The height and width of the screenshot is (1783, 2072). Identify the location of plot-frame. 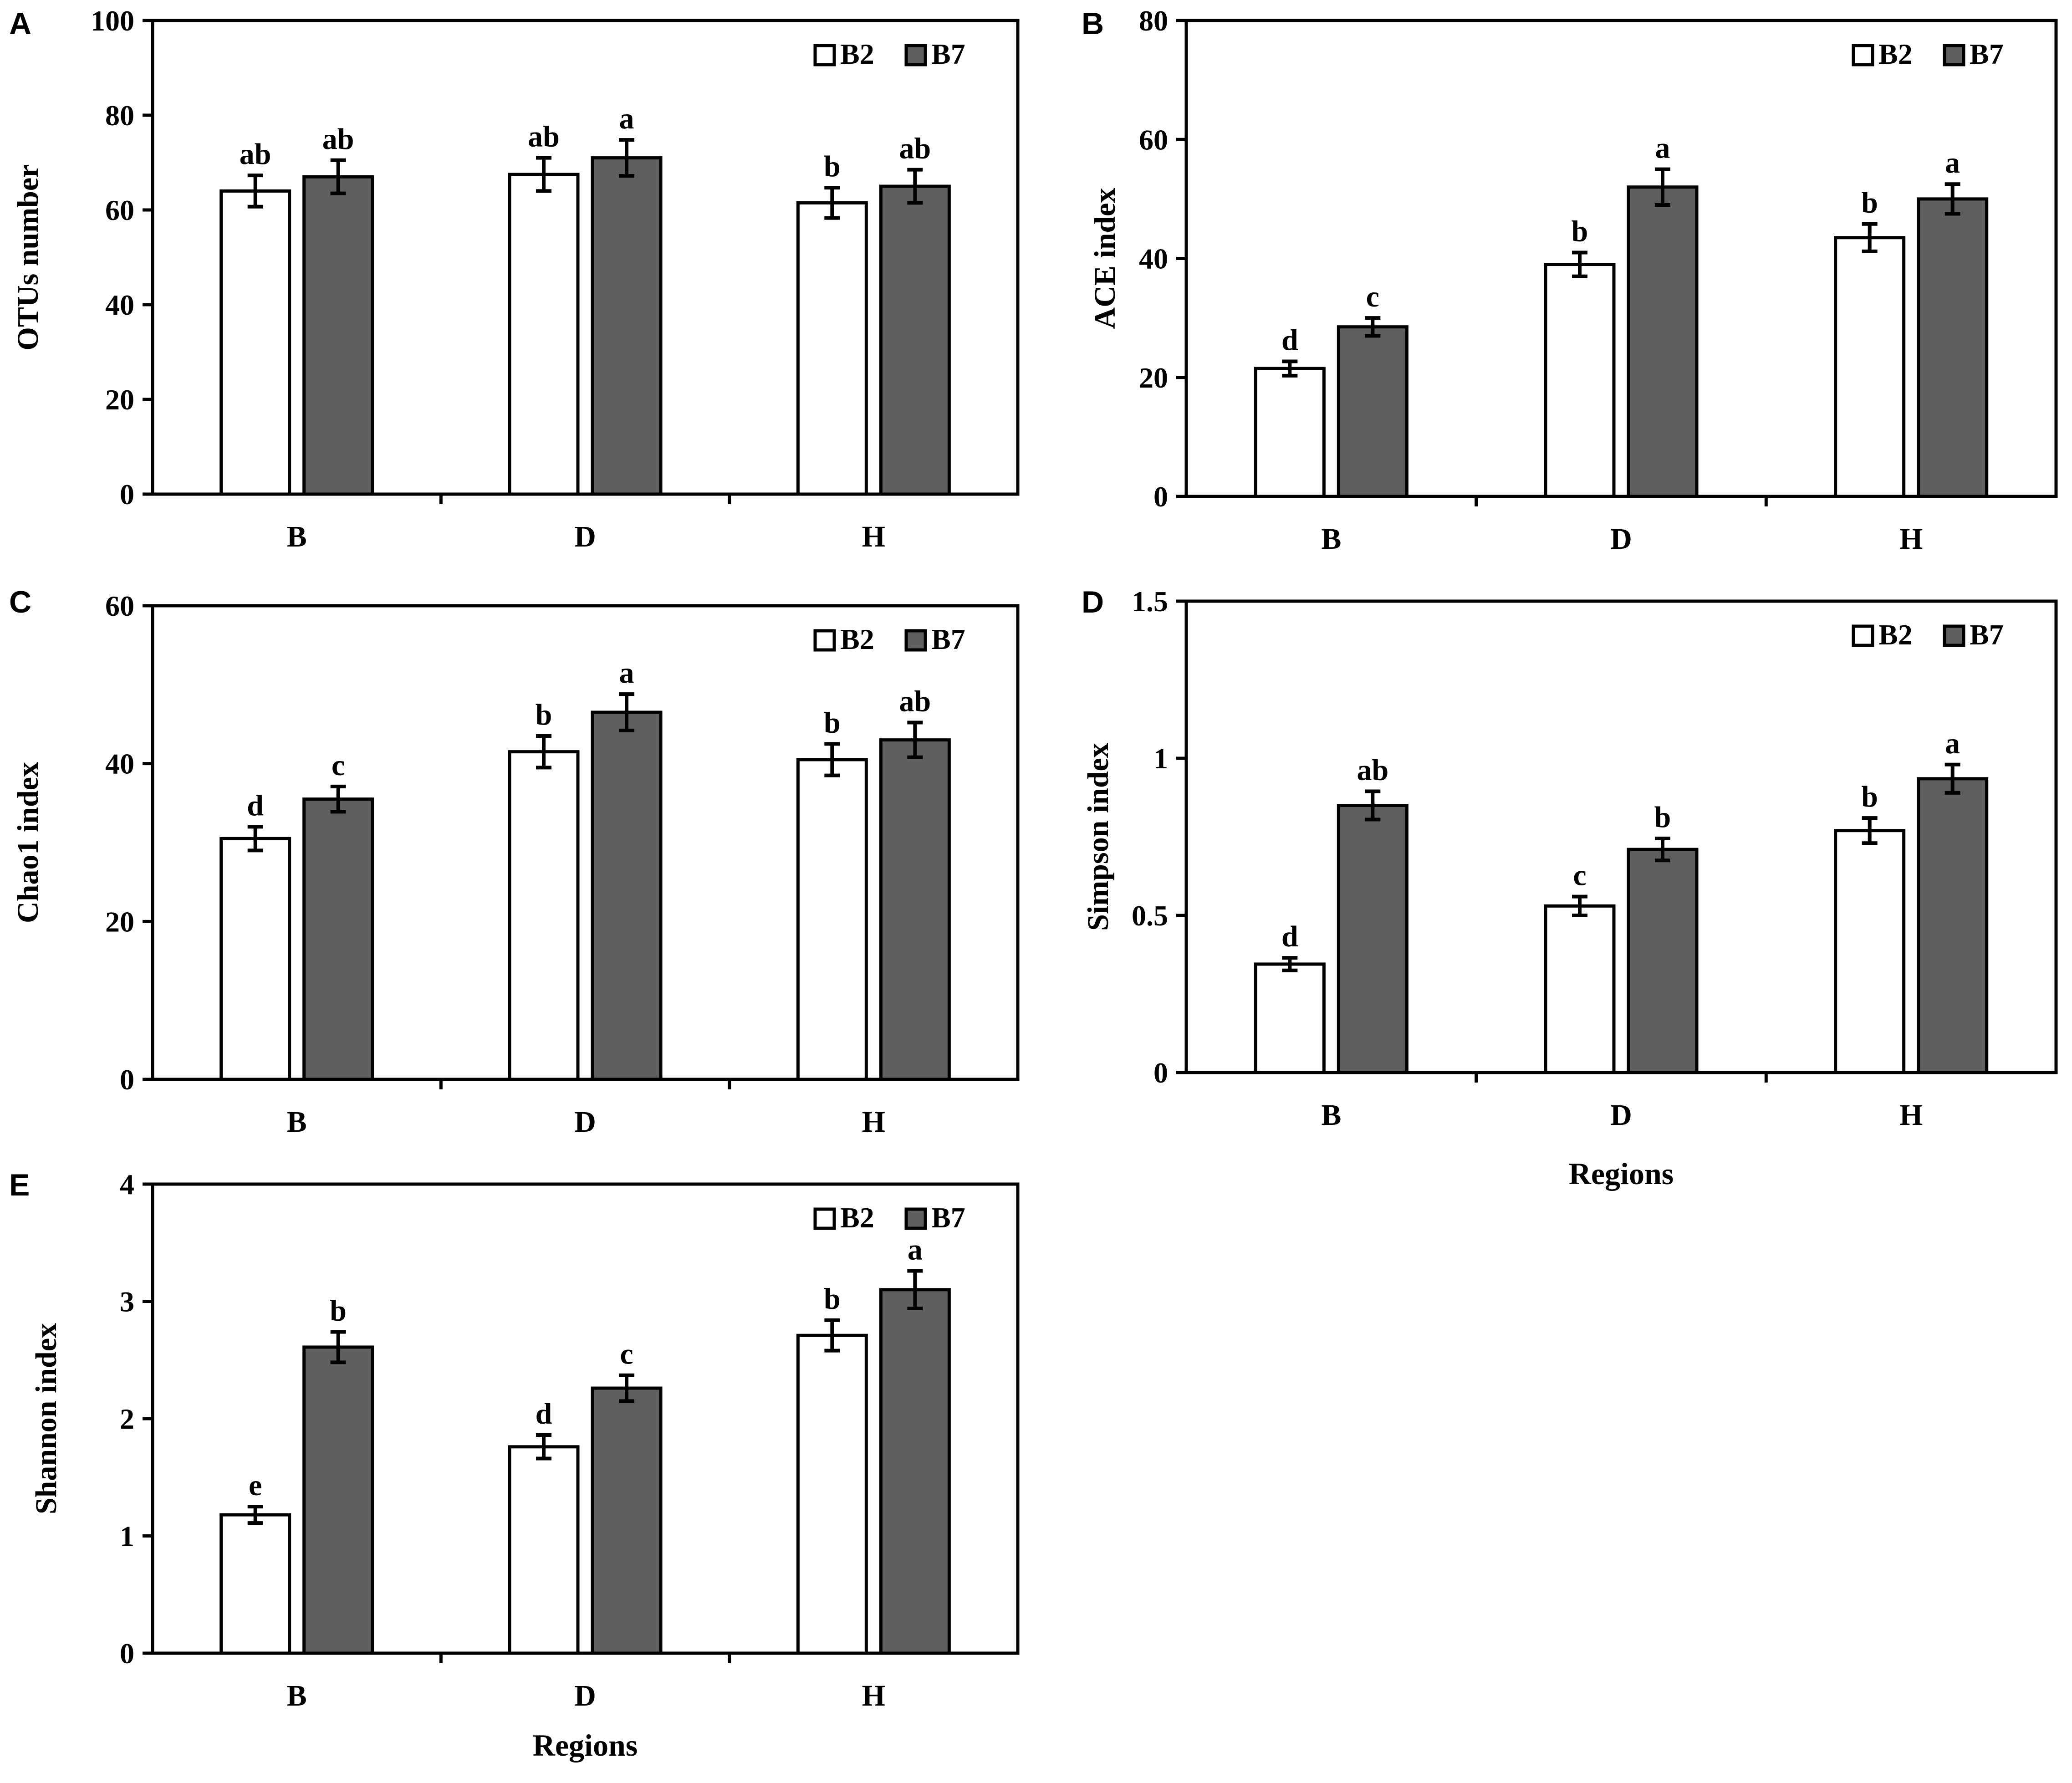
(586, 257).